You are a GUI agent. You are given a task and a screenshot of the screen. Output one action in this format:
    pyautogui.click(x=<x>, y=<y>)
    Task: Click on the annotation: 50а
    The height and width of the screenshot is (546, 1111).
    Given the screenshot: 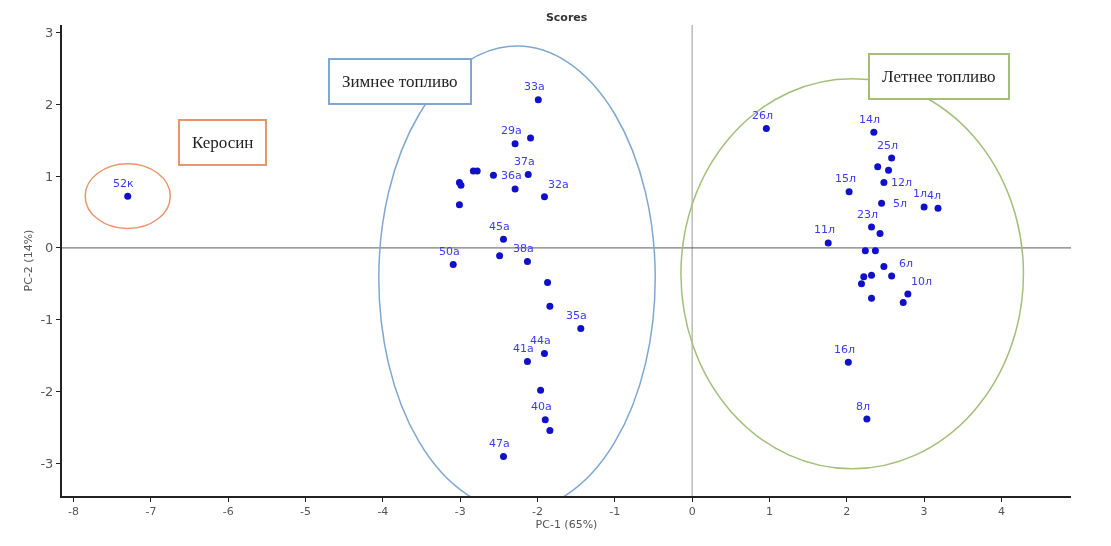 What is the action you would take?
    pyautogui.click(x=449, y=251)
    